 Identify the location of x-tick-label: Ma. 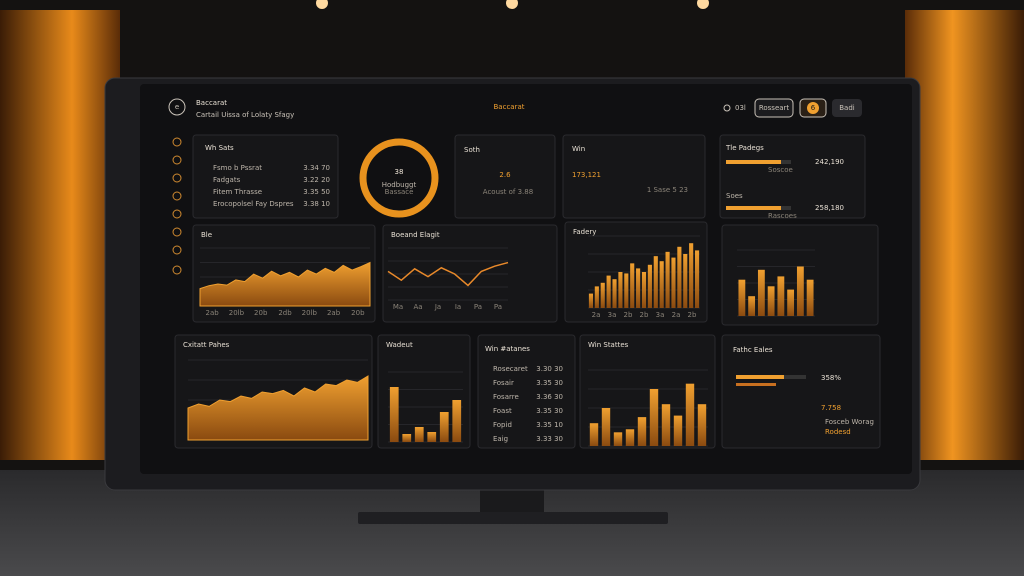
(398, 307).